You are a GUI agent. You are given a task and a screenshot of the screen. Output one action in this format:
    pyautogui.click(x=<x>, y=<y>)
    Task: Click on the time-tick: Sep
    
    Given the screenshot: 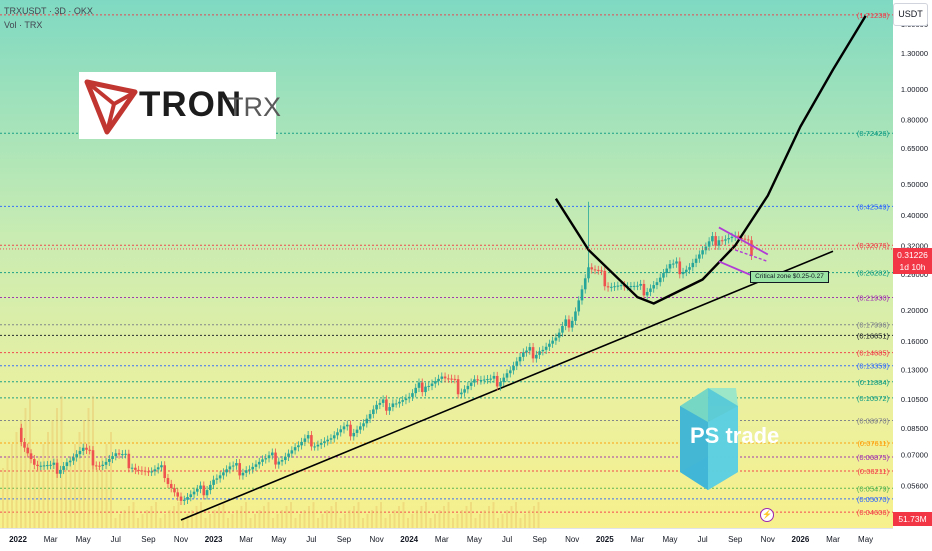 What is the action you would take?
    pyautogui.click(x=735, y=539)
    